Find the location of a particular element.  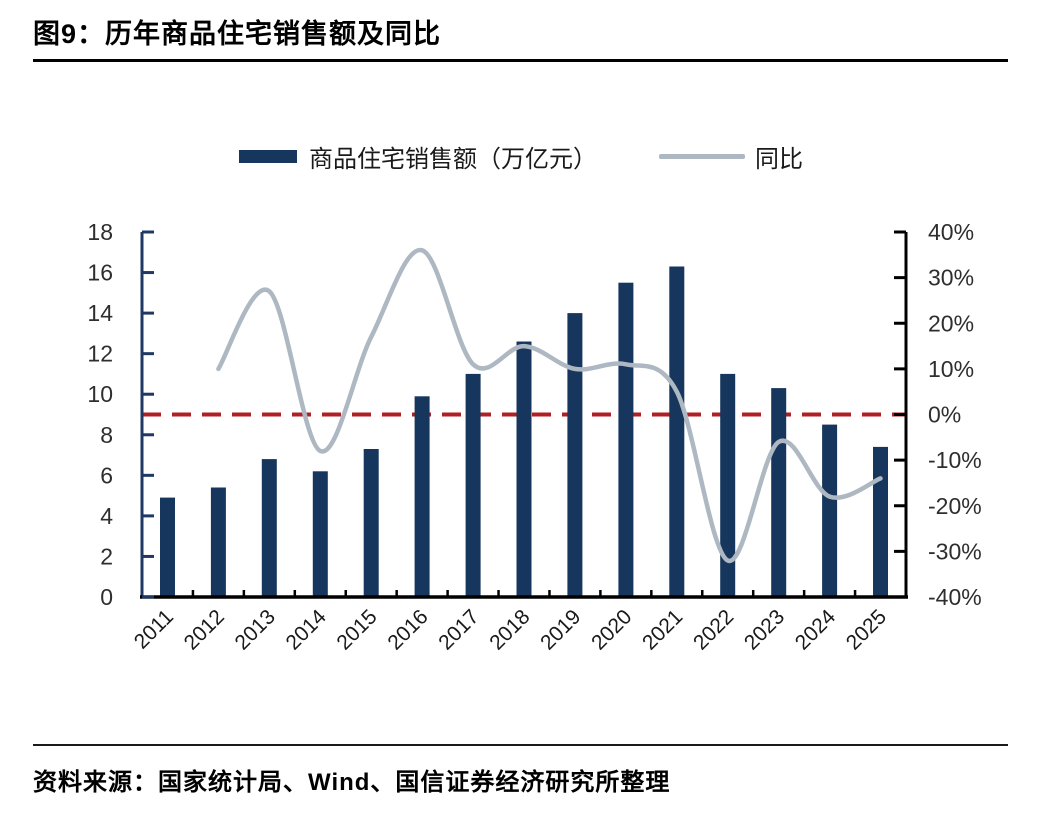

bar-series-label: 商品住宅销售额（万亿元） is located at coordinates (453, 159).